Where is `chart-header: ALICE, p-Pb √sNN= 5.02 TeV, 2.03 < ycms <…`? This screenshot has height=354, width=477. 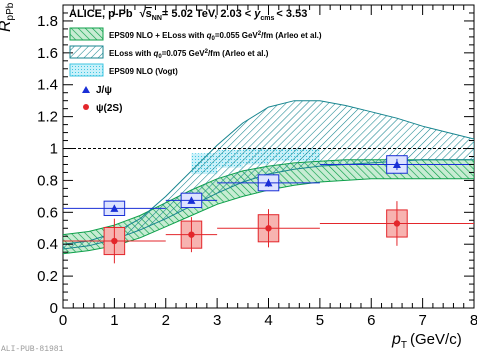
chart-header: ALICE, p-Pb √sNN= 5.02 TeV, 2.03 < ycms <… is located at coordinates (188, 15).